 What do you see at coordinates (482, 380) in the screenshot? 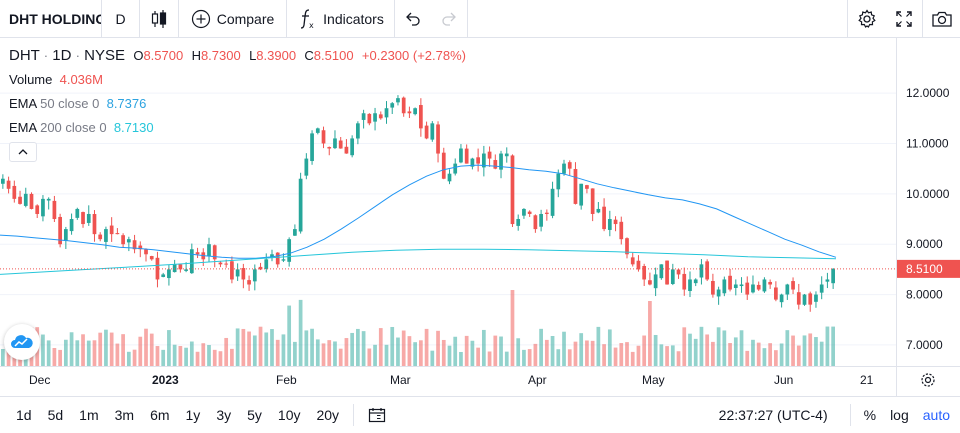
I see `time-axis: Dec 2023 Feb Mar Apr May Jun 21` at bounding box center [482, 380].